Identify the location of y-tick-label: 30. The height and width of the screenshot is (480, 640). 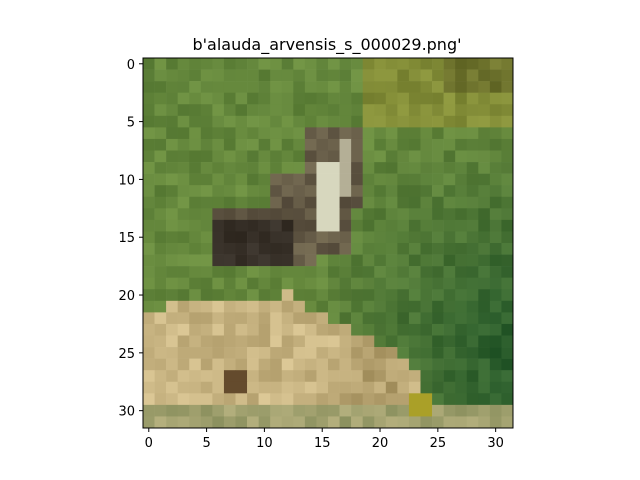
(126, 412).